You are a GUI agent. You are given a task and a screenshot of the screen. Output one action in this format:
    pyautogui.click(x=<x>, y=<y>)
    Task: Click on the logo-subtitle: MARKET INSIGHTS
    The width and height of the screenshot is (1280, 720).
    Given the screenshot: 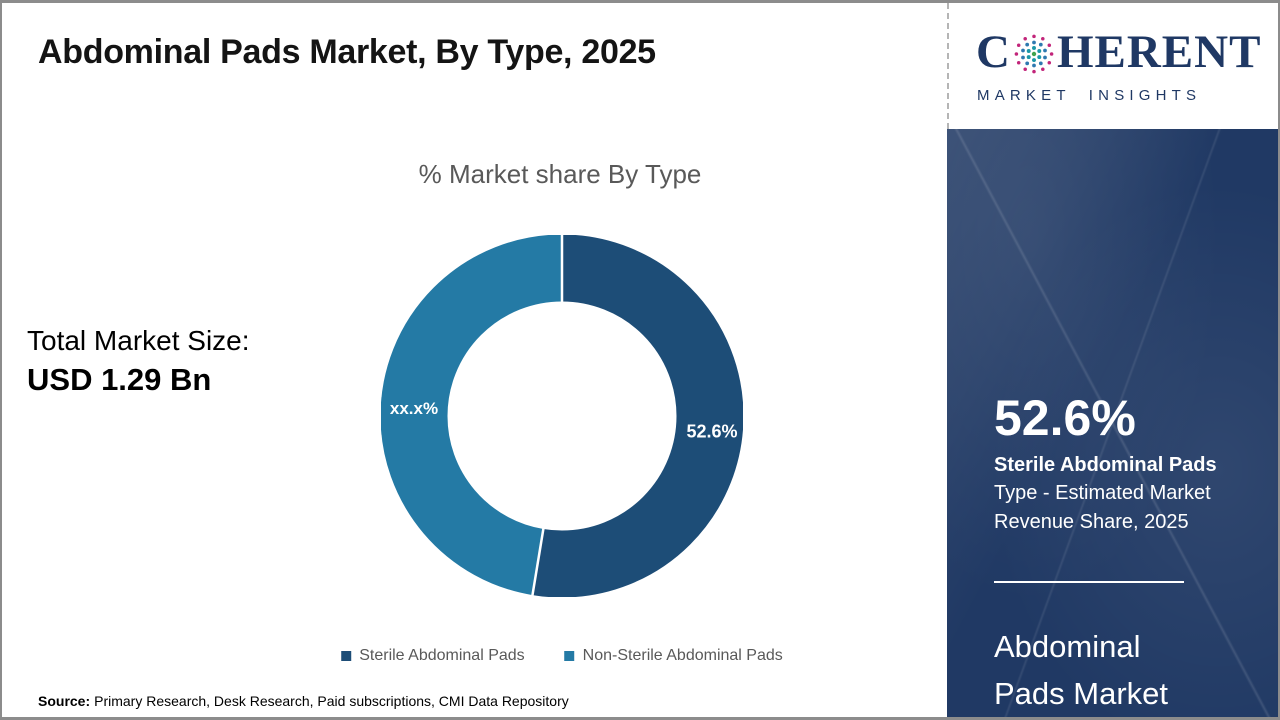 What is the action you would take?
    pyautogui.click(x=1089, y=95)
    